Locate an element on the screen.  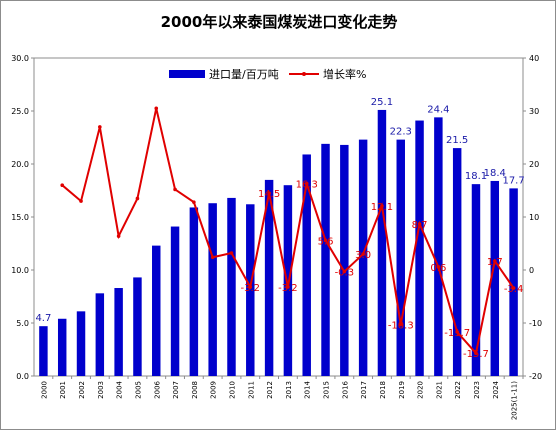
x-tick-label: 2019 is located at coordinates (402, 390).